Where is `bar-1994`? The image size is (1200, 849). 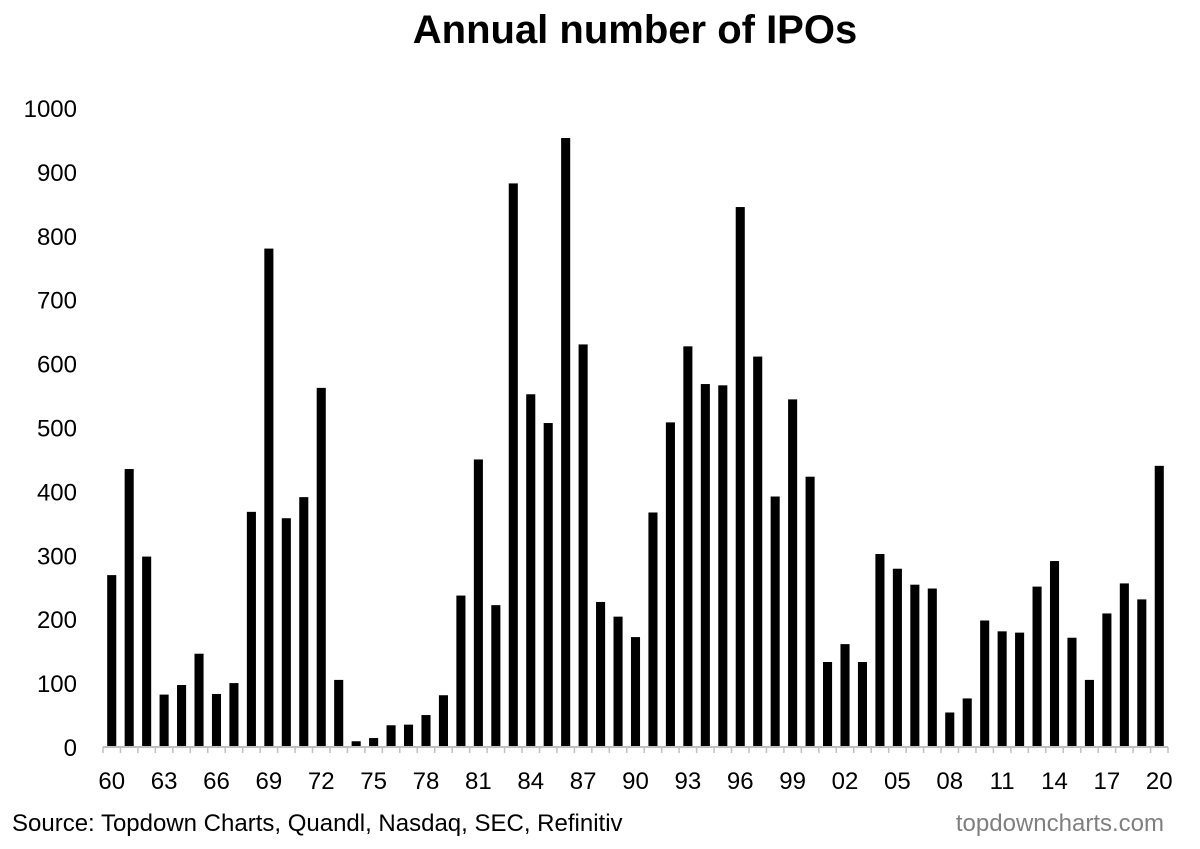
bar-1994 is located at coordinates (705, 565).